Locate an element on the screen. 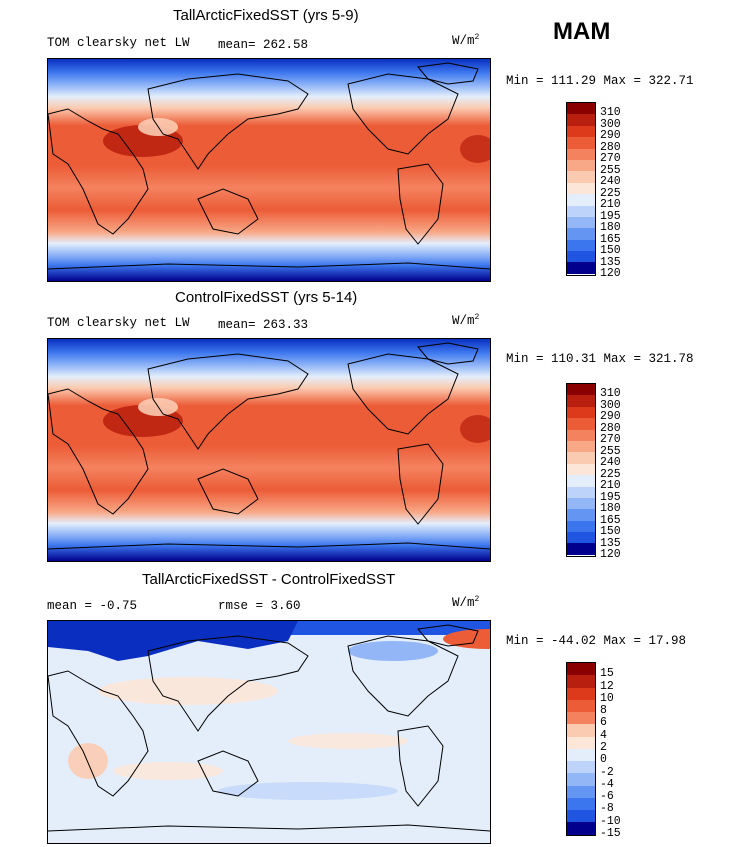  panel2-hotspot-sahara is located at coordinates (475, 429).